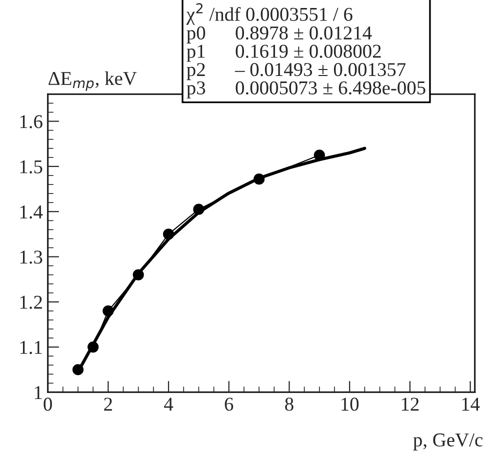 The image size is (488, 455). What do you see at coordinates (31, 257) in the screenshot?
I see `y-tick-label: 1.3` at bounding box center [31, 257].